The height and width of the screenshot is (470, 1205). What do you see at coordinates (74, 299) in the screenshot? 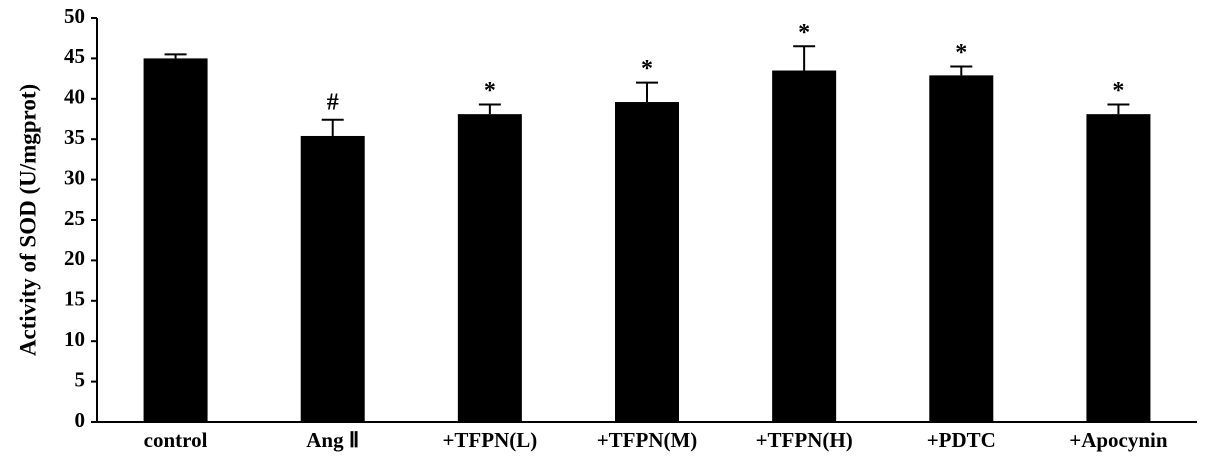
I see `y-tick-label: 15` at bounding box center [74, 299].